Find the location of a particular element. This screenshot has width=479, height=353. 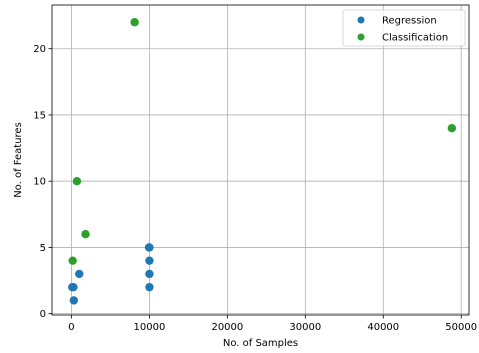

x-tick-label: 20000 is located at coordinates (227, 327).